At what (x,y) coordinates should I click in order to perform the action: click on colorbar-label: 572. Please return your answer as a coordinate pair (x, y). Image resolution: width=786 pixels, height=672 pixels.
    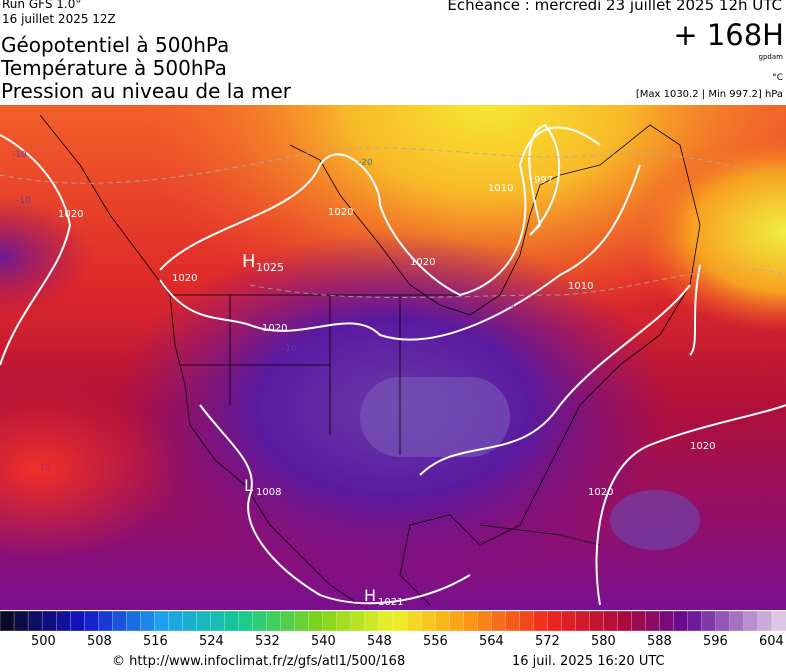
    Looking at the image, I should click on (547, 641).